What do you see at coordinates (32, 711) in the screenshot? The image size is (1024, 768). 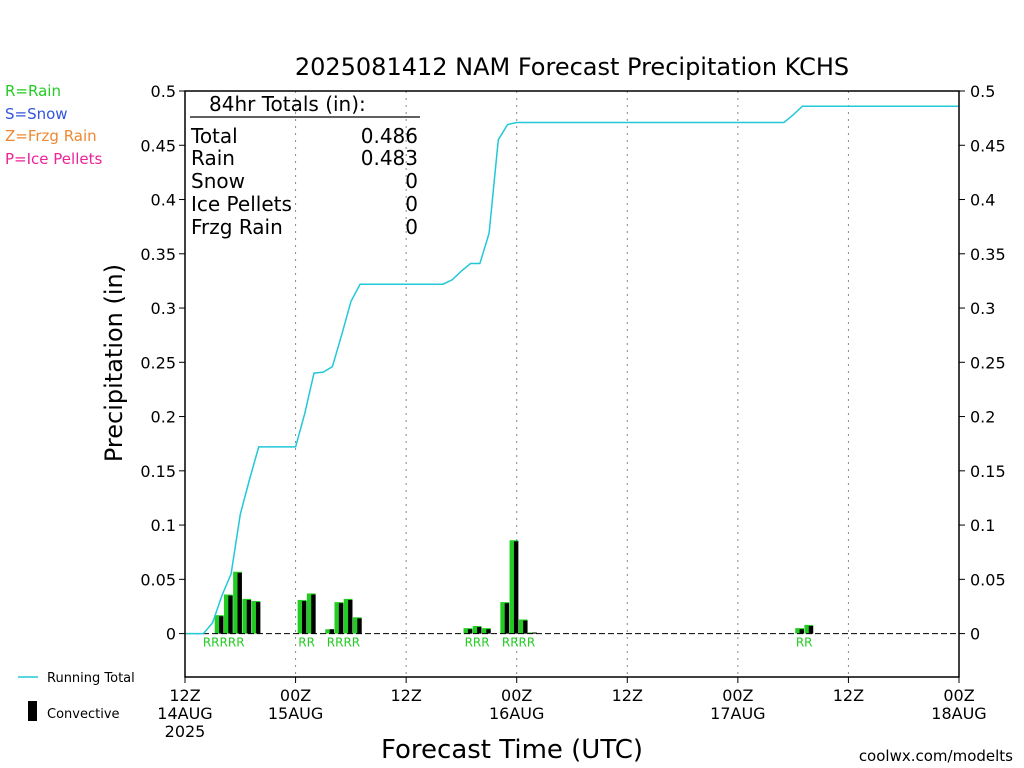 I see `legend-convective-swatch` at bounding box center [32, 711].